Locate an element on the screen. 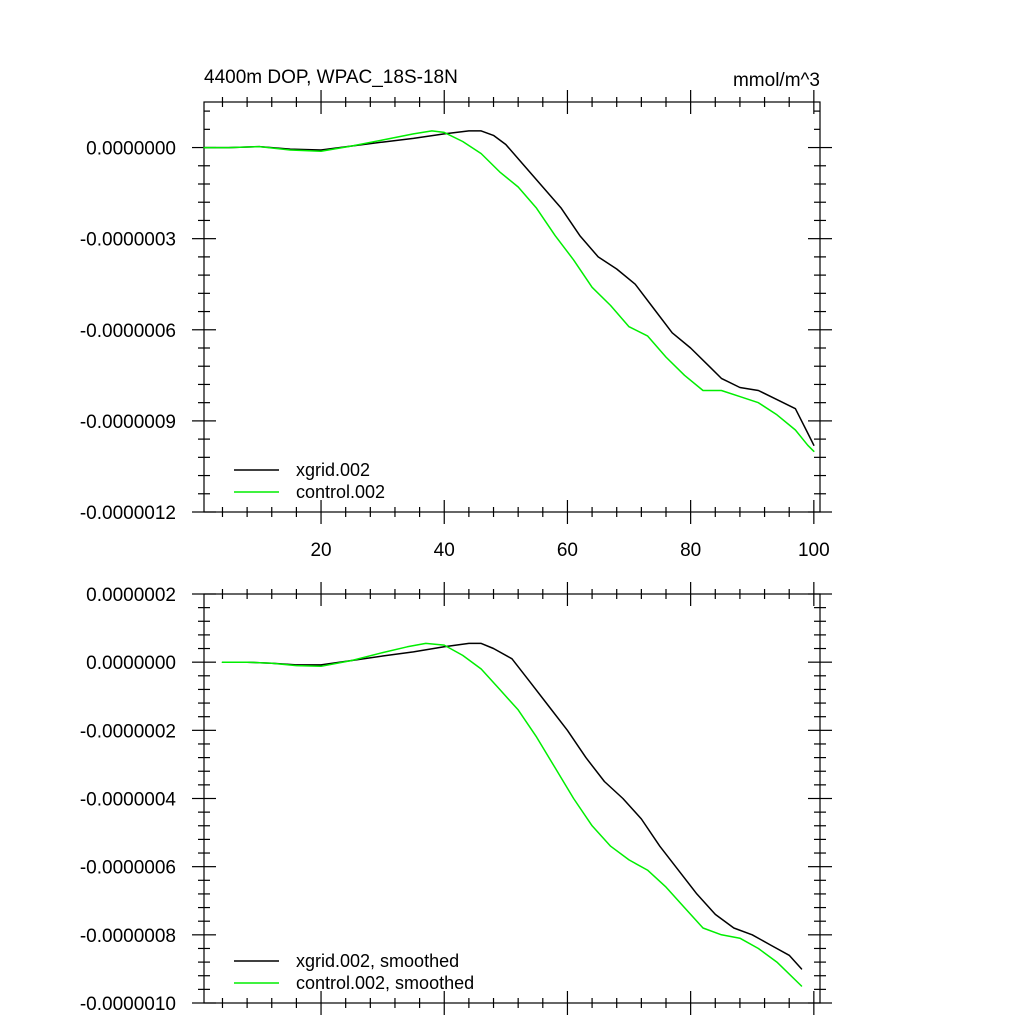 The height and width of the screenshot is (1029, 1024). x-tick-label: 40 is located at coordinates (444, 550).